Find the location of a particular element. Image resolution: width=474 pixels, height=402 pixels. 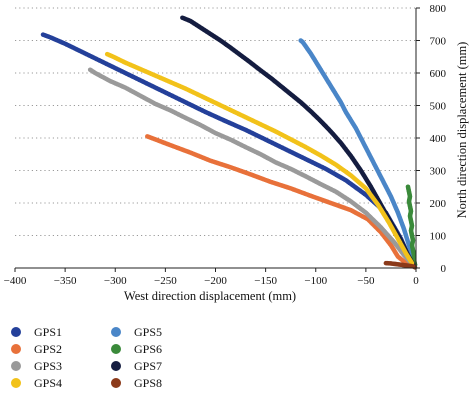

legend-item-gps3: GPS3 is located at coordinates (36, 366).